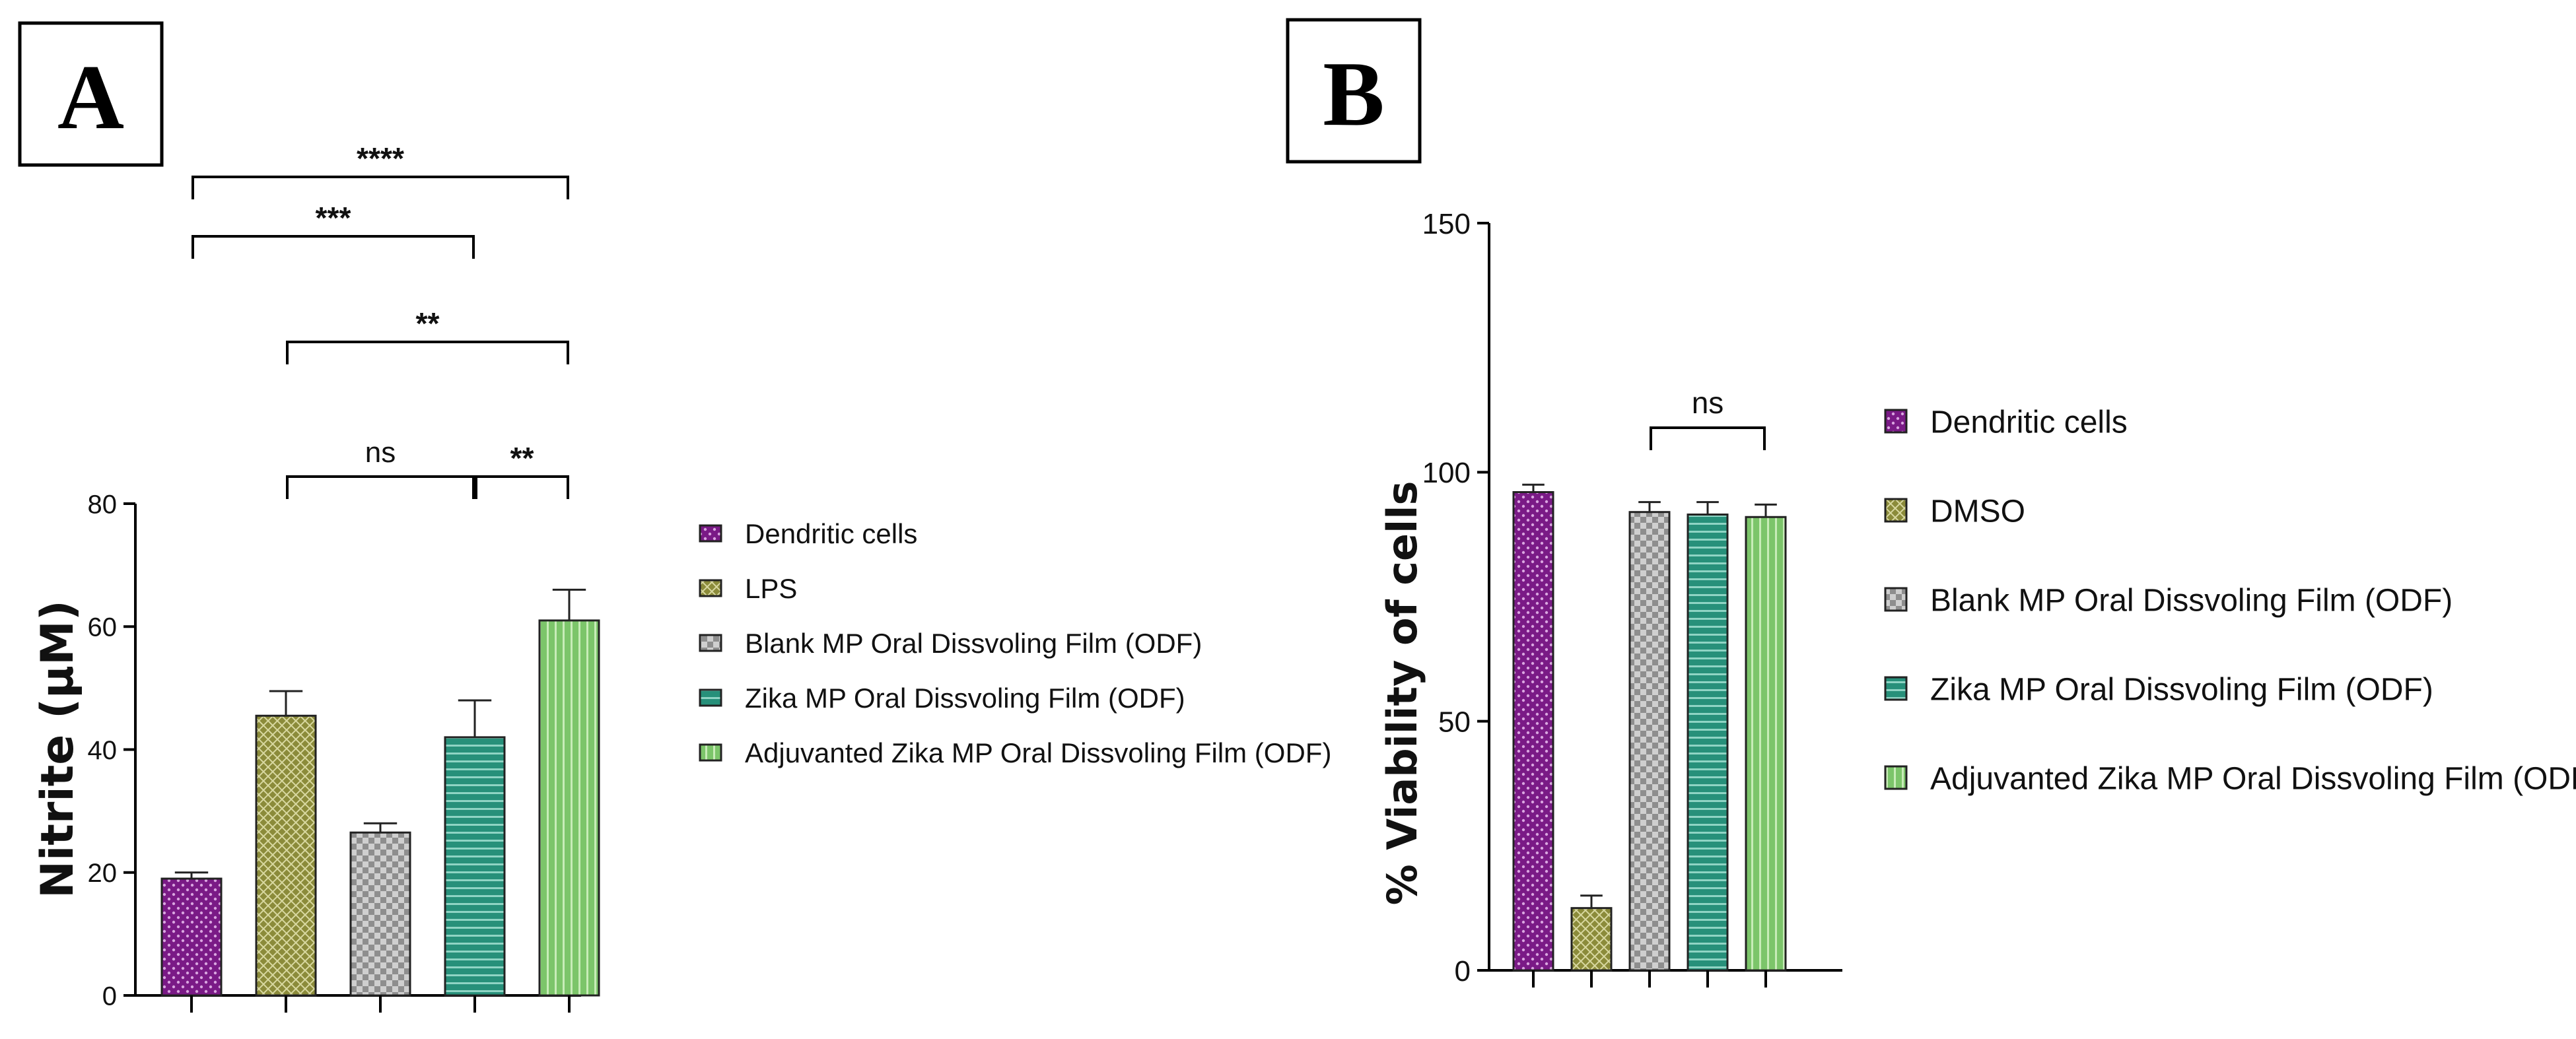  What do you see at coordinates (1455, 722) in the screenshot?
I see `y-tick-label: 50` at bounding box center [1455, 722].